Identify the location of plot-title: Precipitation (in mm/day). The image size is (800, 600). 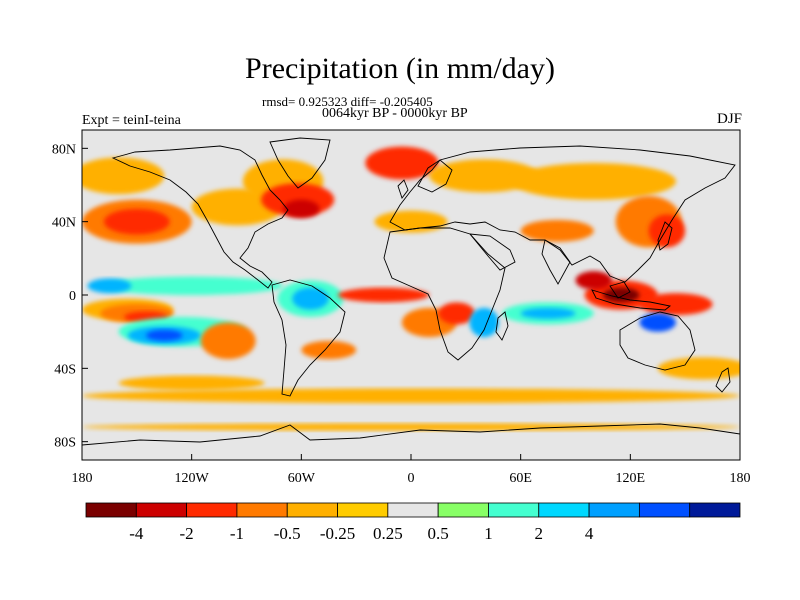
(400, 68).